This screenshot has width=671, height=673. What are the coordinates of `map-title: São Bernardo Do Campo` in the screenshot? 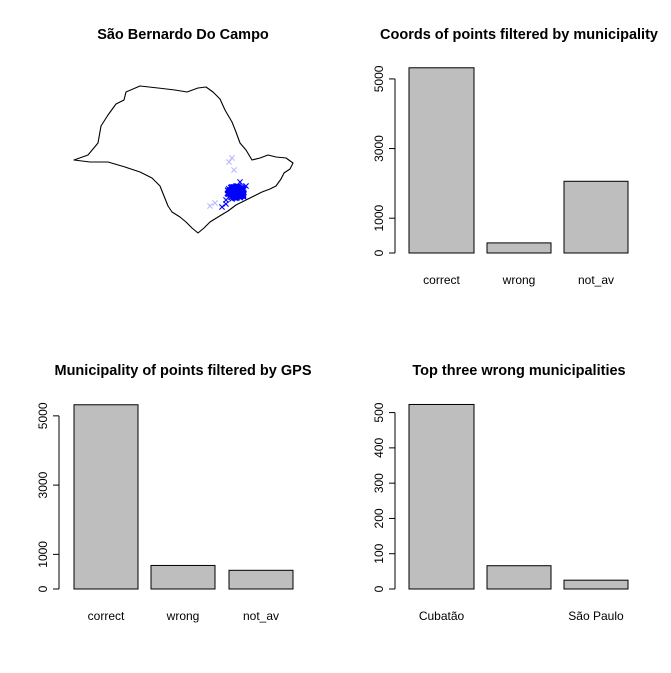 It's located at (183, 35).